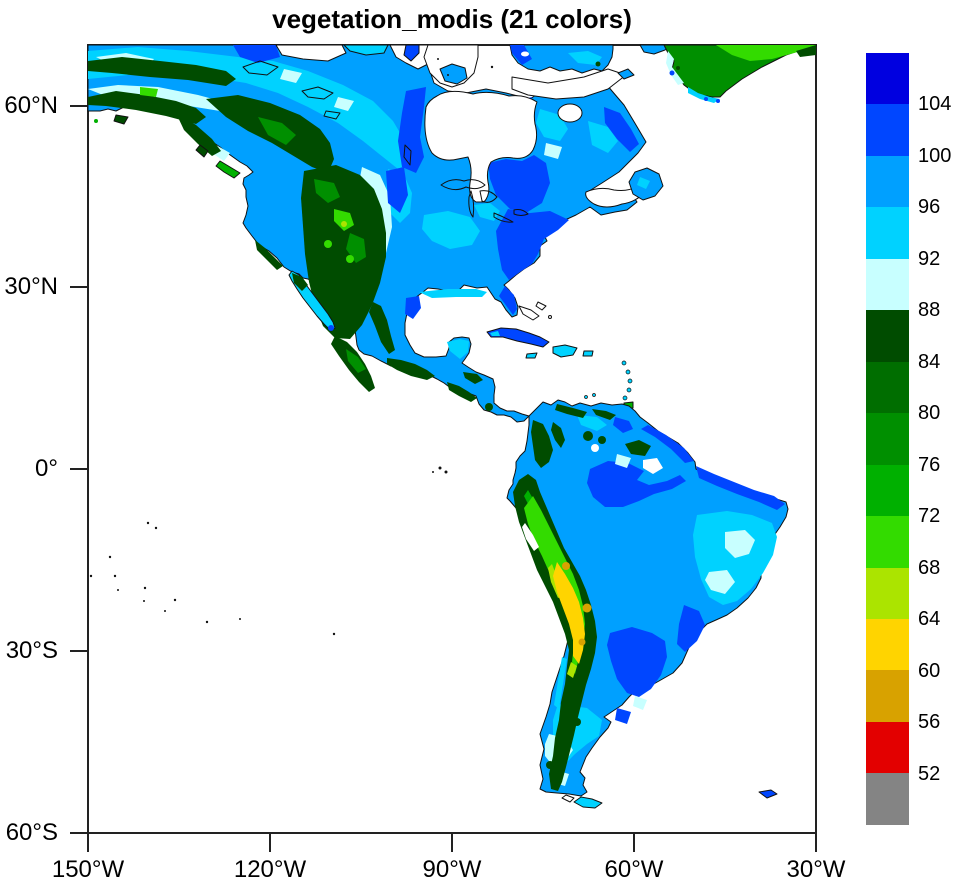  I want to click on colorbar-label: 104, so click(935, 104).